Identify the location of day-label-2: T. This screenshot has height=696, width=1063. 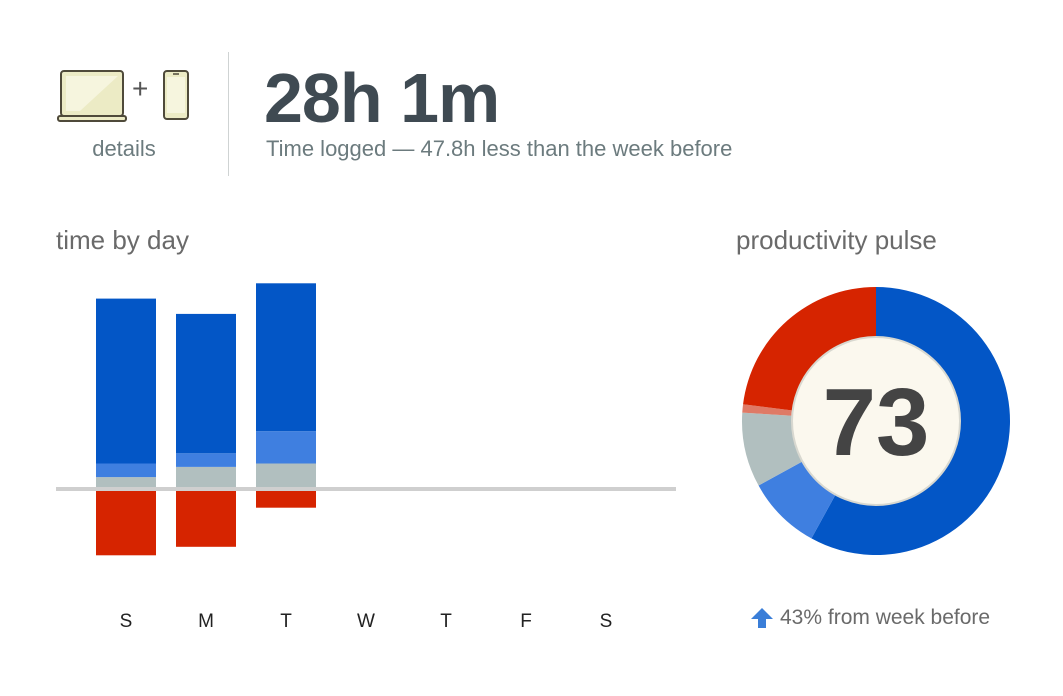
(286, 621).